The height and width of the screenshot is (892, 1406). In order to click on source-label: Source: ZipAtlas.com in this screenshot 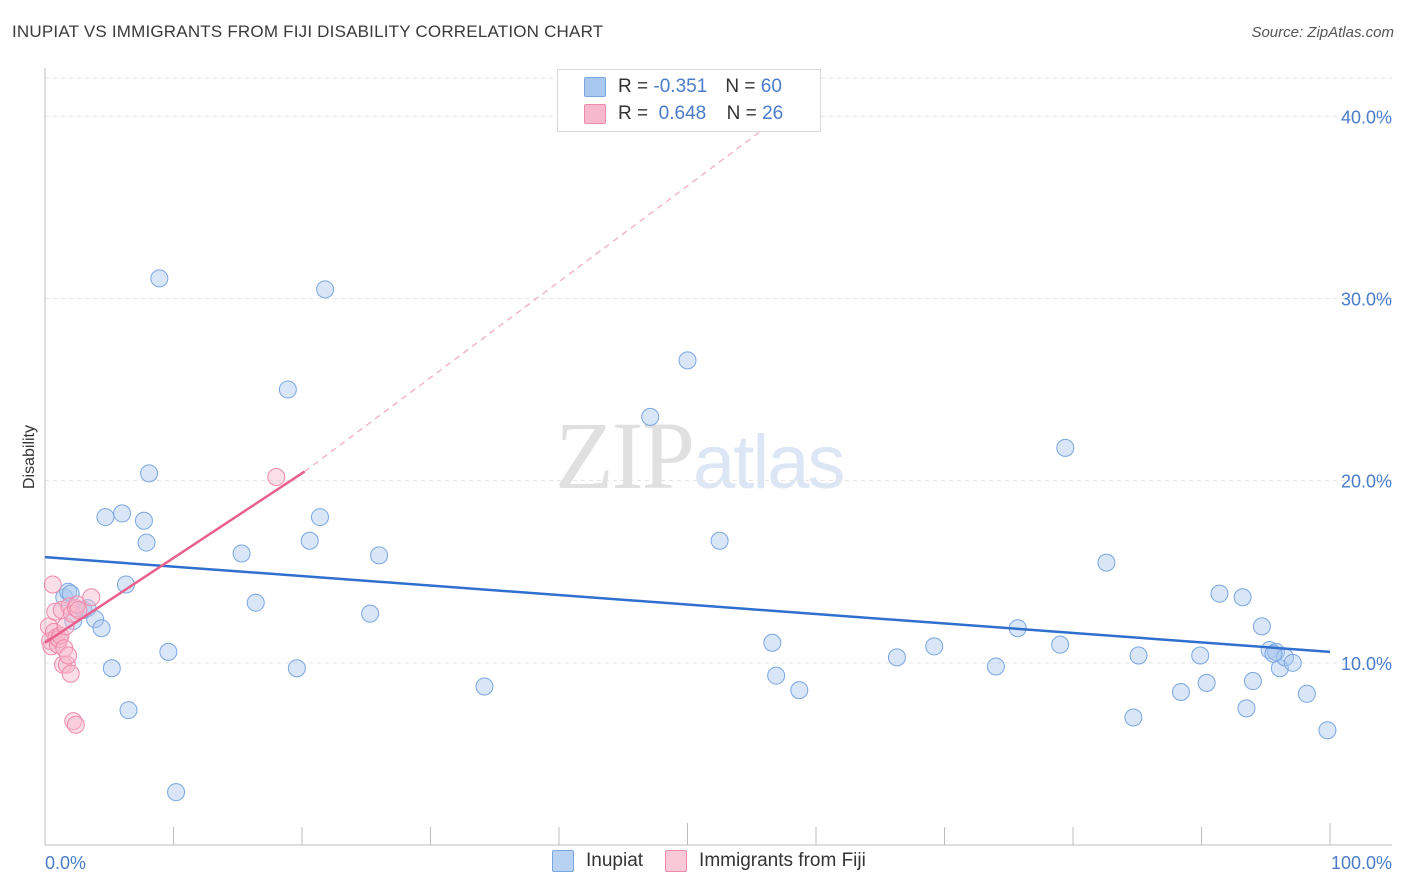, I will do `click(1322, 32)`.